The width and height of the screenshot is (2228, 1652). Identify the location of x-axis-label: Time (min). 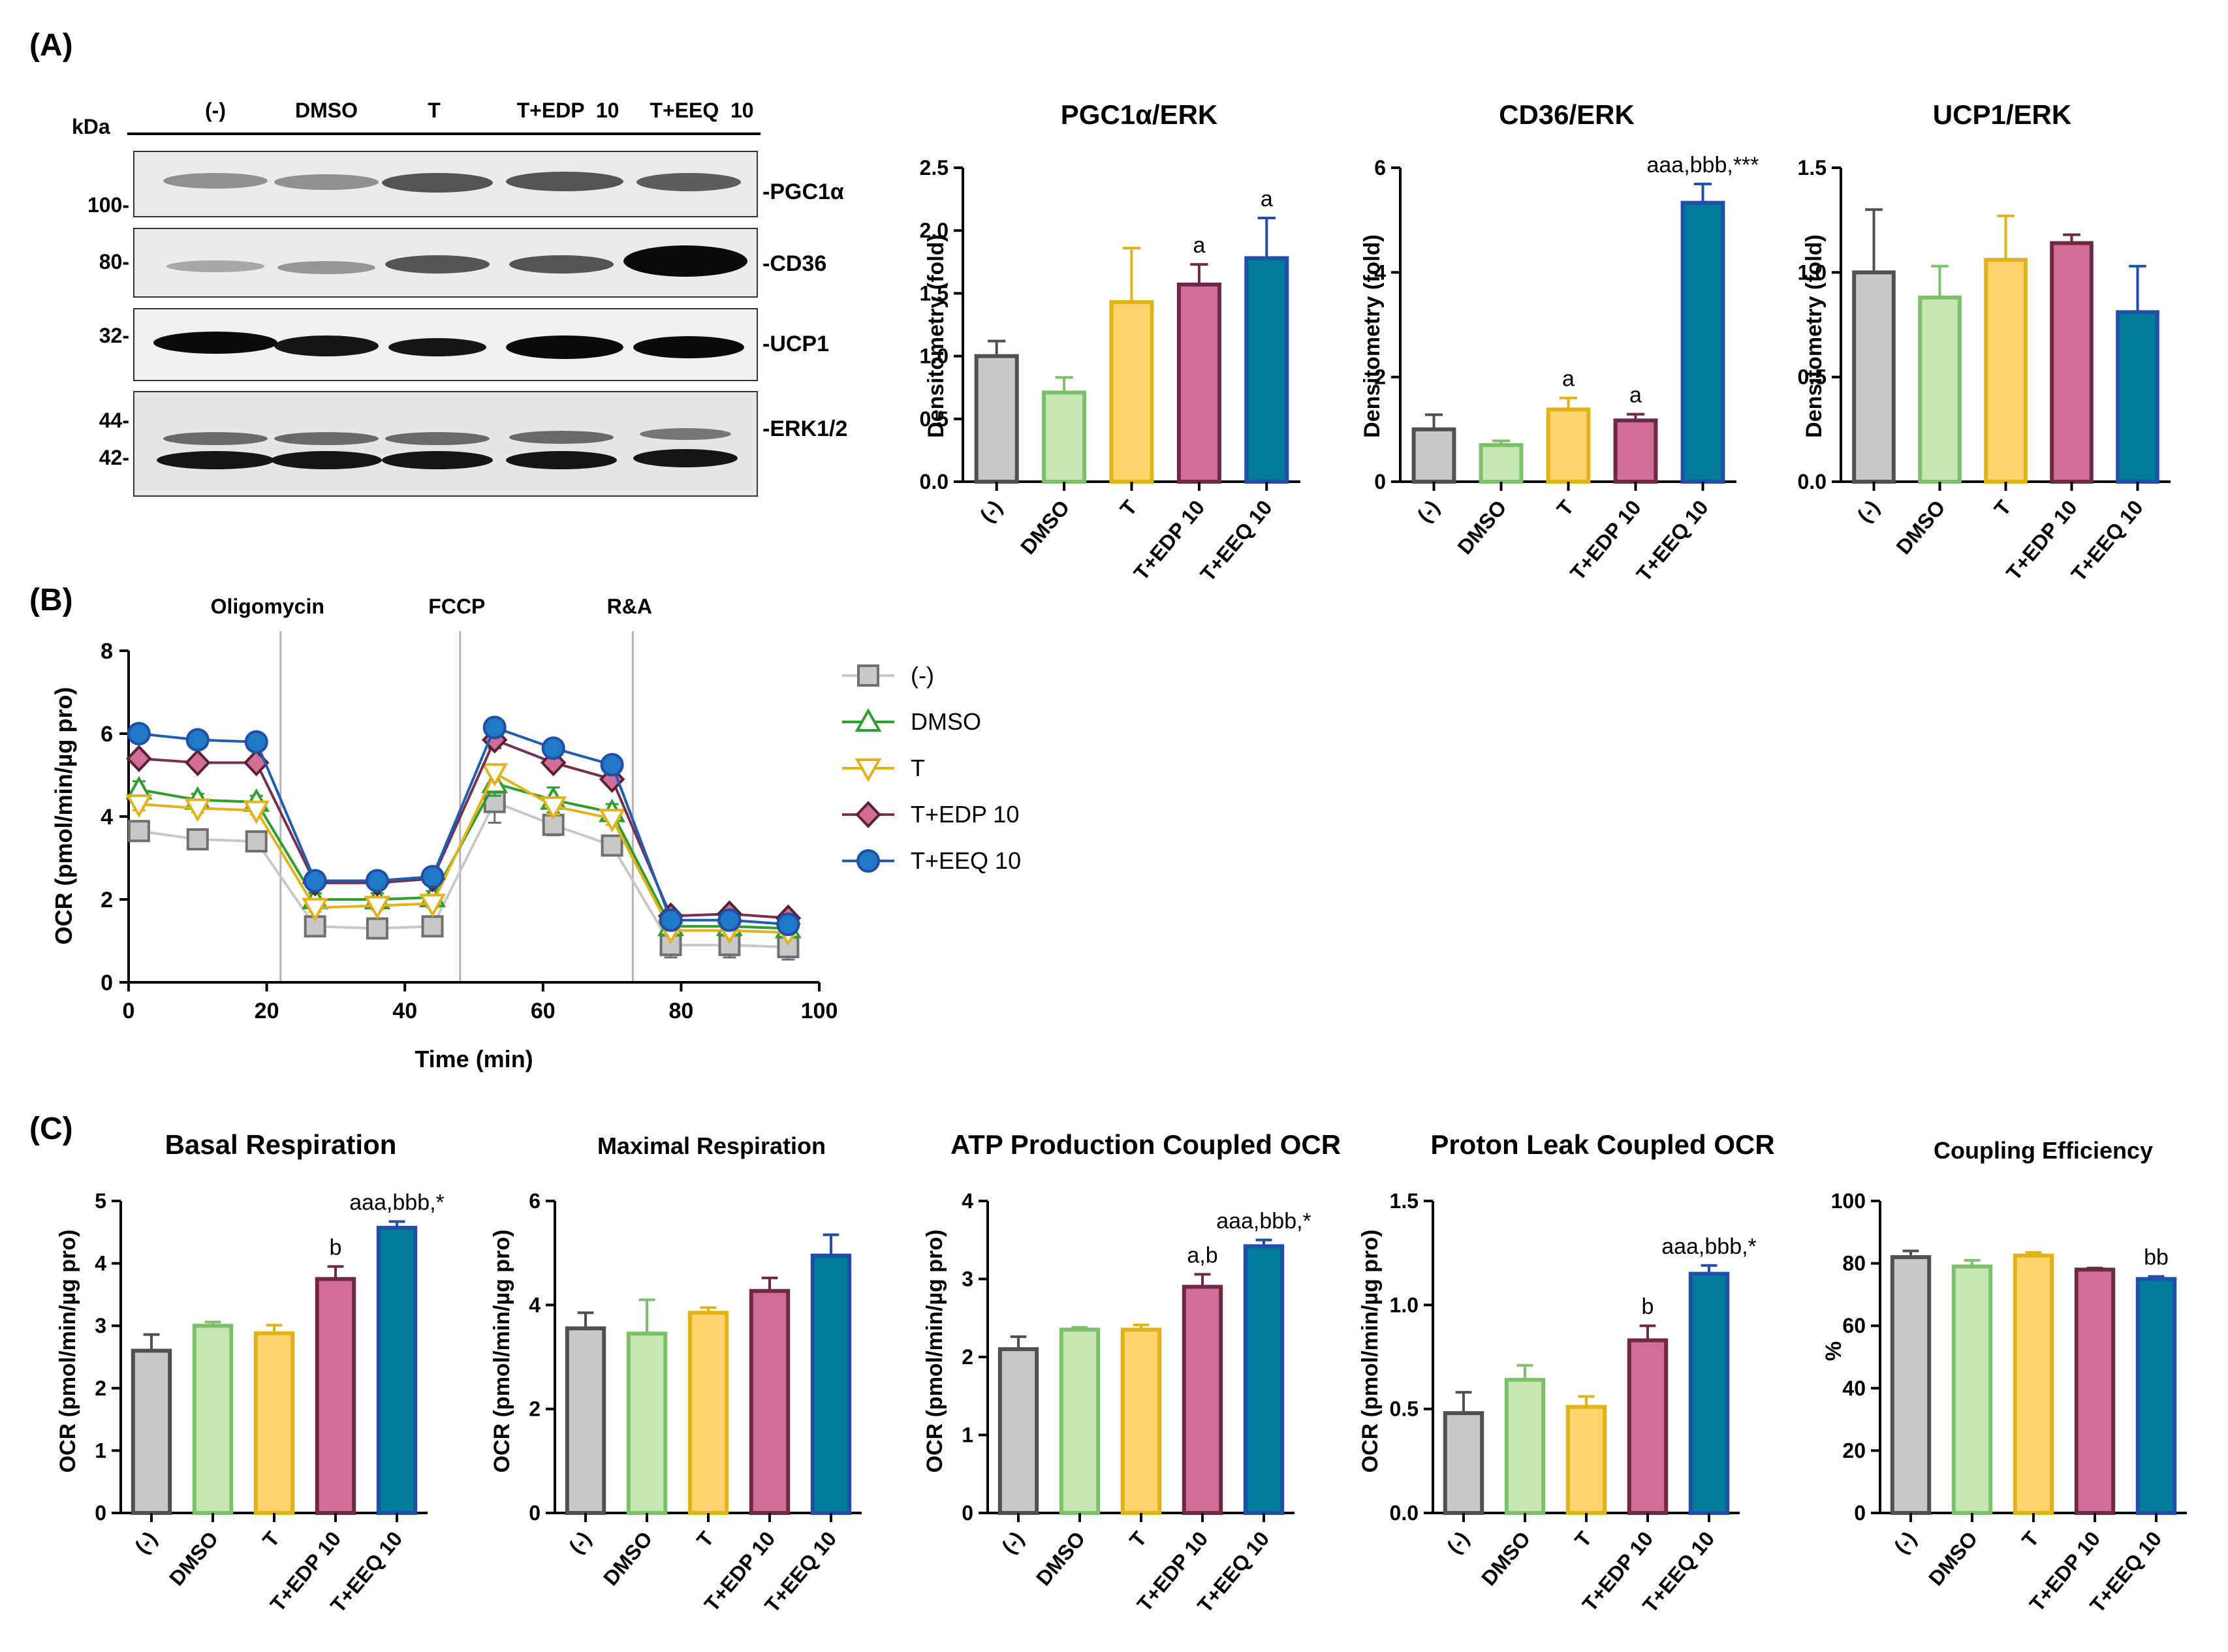
(474, 1059).